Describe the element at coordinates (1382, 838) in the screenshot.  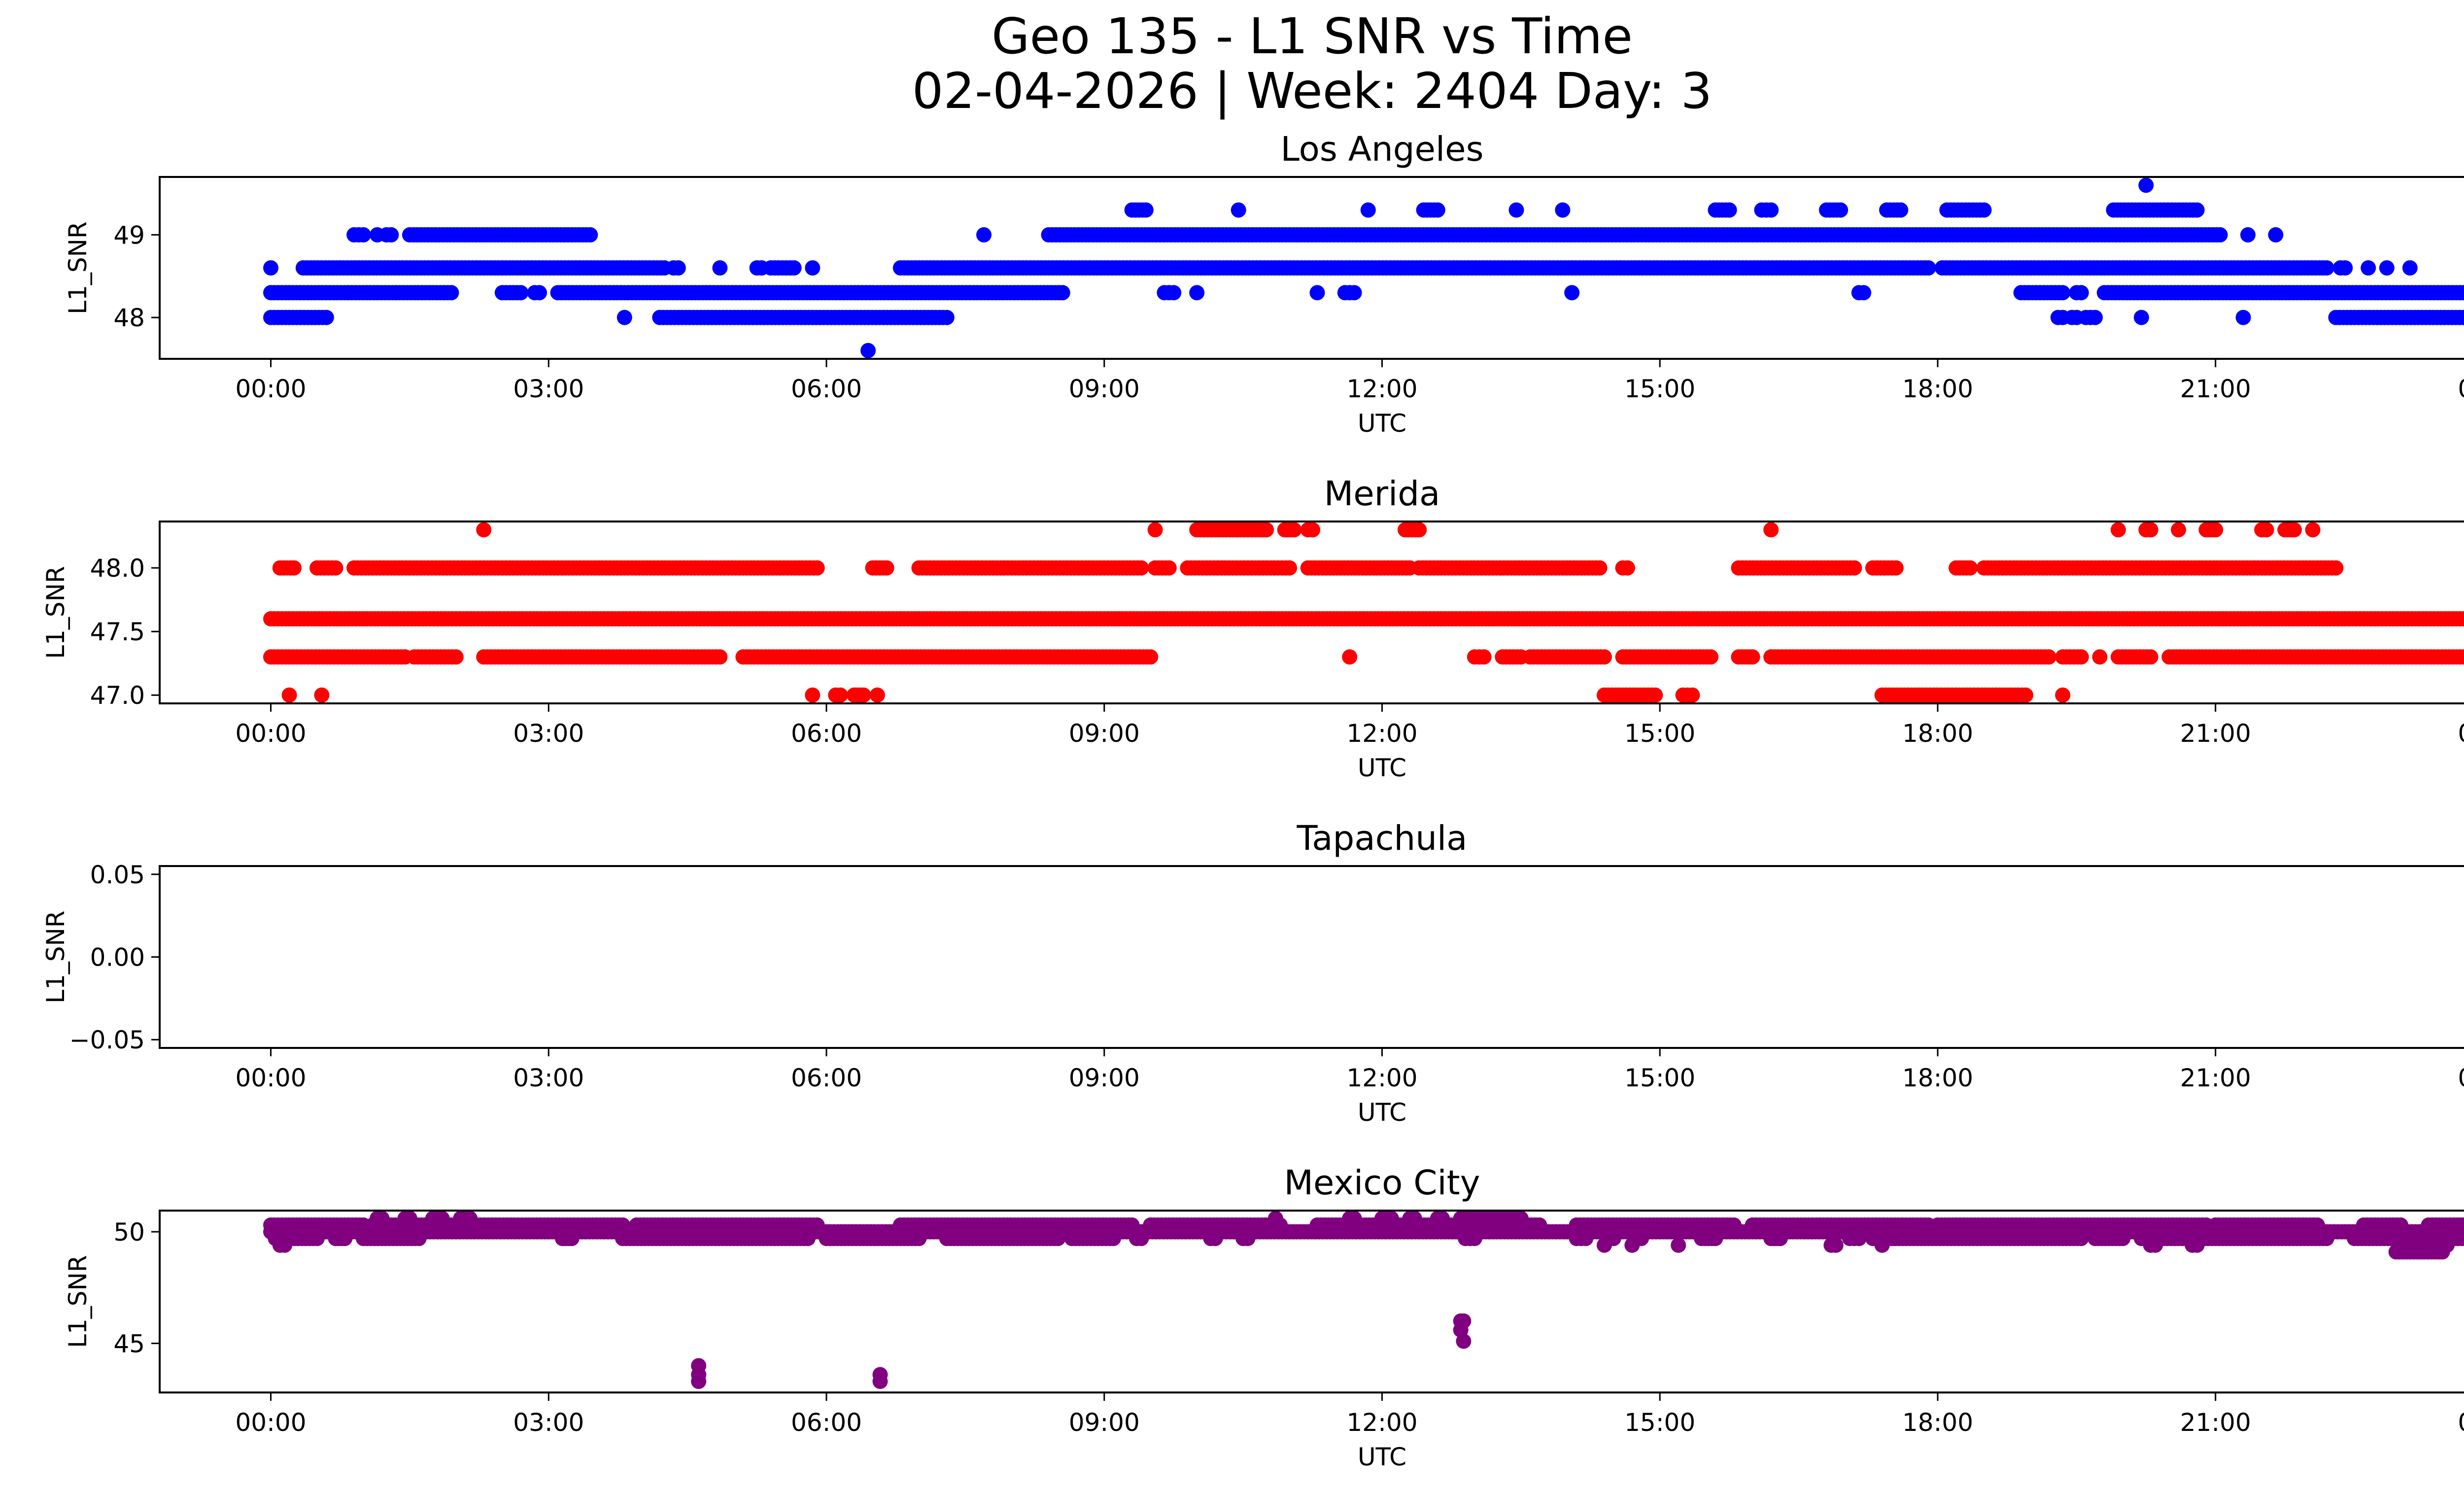
I see `subplot-title: Tapachula` at that location.